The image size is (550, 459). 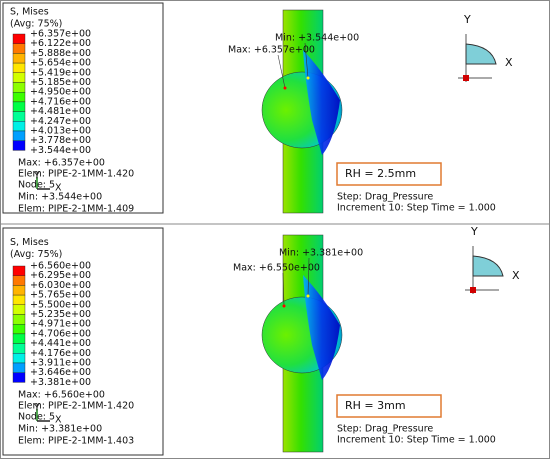 I want to click on legend-level: +6.122e+00, so click(x=60, y=43).